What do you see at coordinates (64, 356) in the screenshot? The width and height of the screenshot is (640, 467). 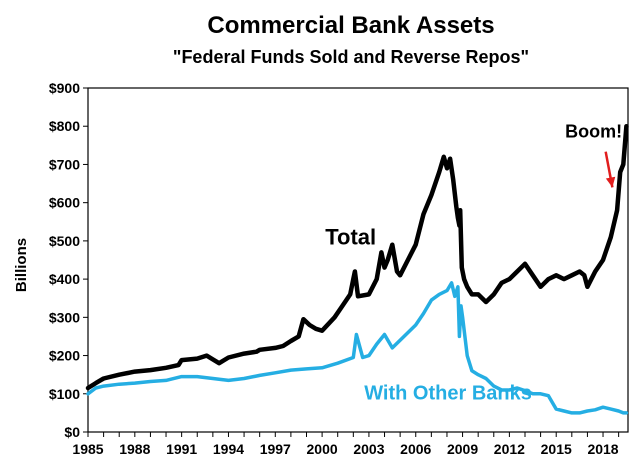 I see `y-tick-label: $200` at bounding box center [64, 356].